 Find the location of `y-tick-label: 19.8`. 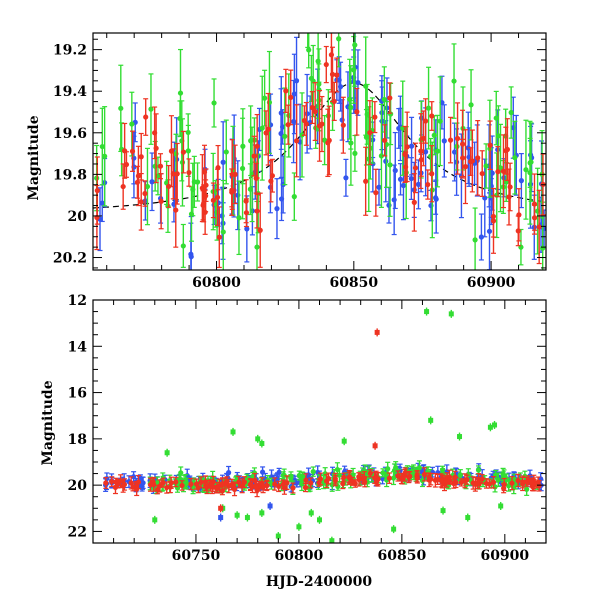

y-tick-label: 19.8 is located at coordinates (70, 175).